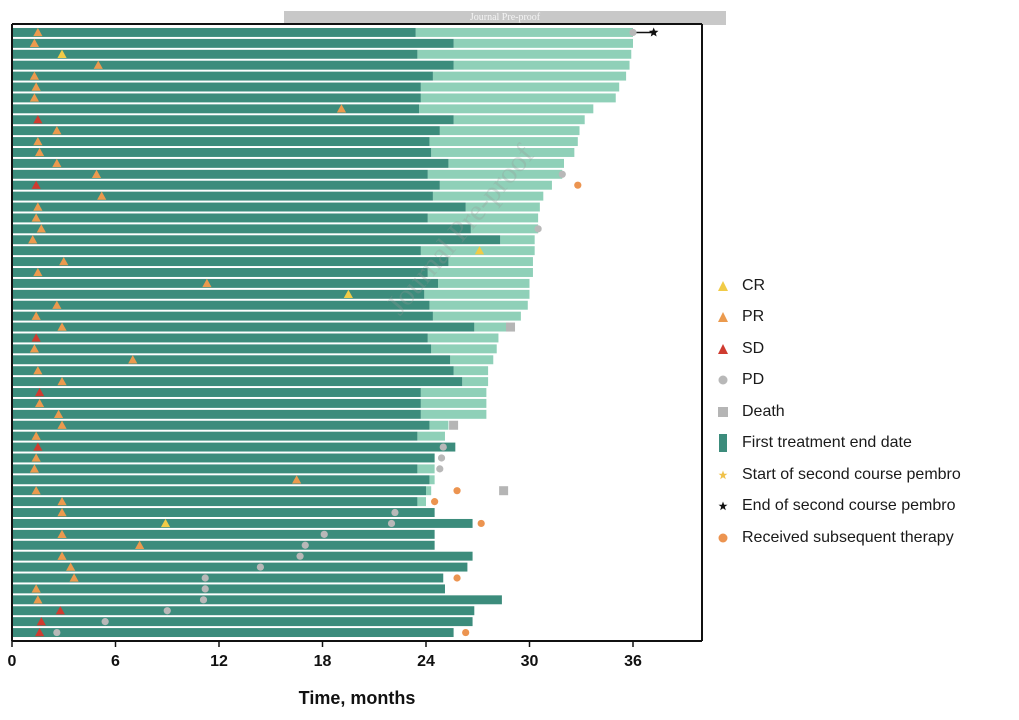  Describe the element at coordinates (323, 661) in the screenshot. I see `x-tick-label: 18` at that location.